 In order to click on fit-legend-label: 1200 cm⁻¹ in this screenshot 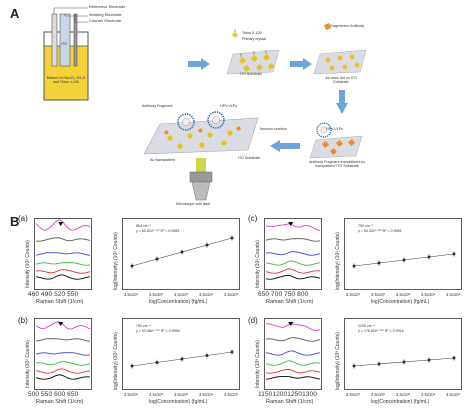, I will do `click(366, 326)`.